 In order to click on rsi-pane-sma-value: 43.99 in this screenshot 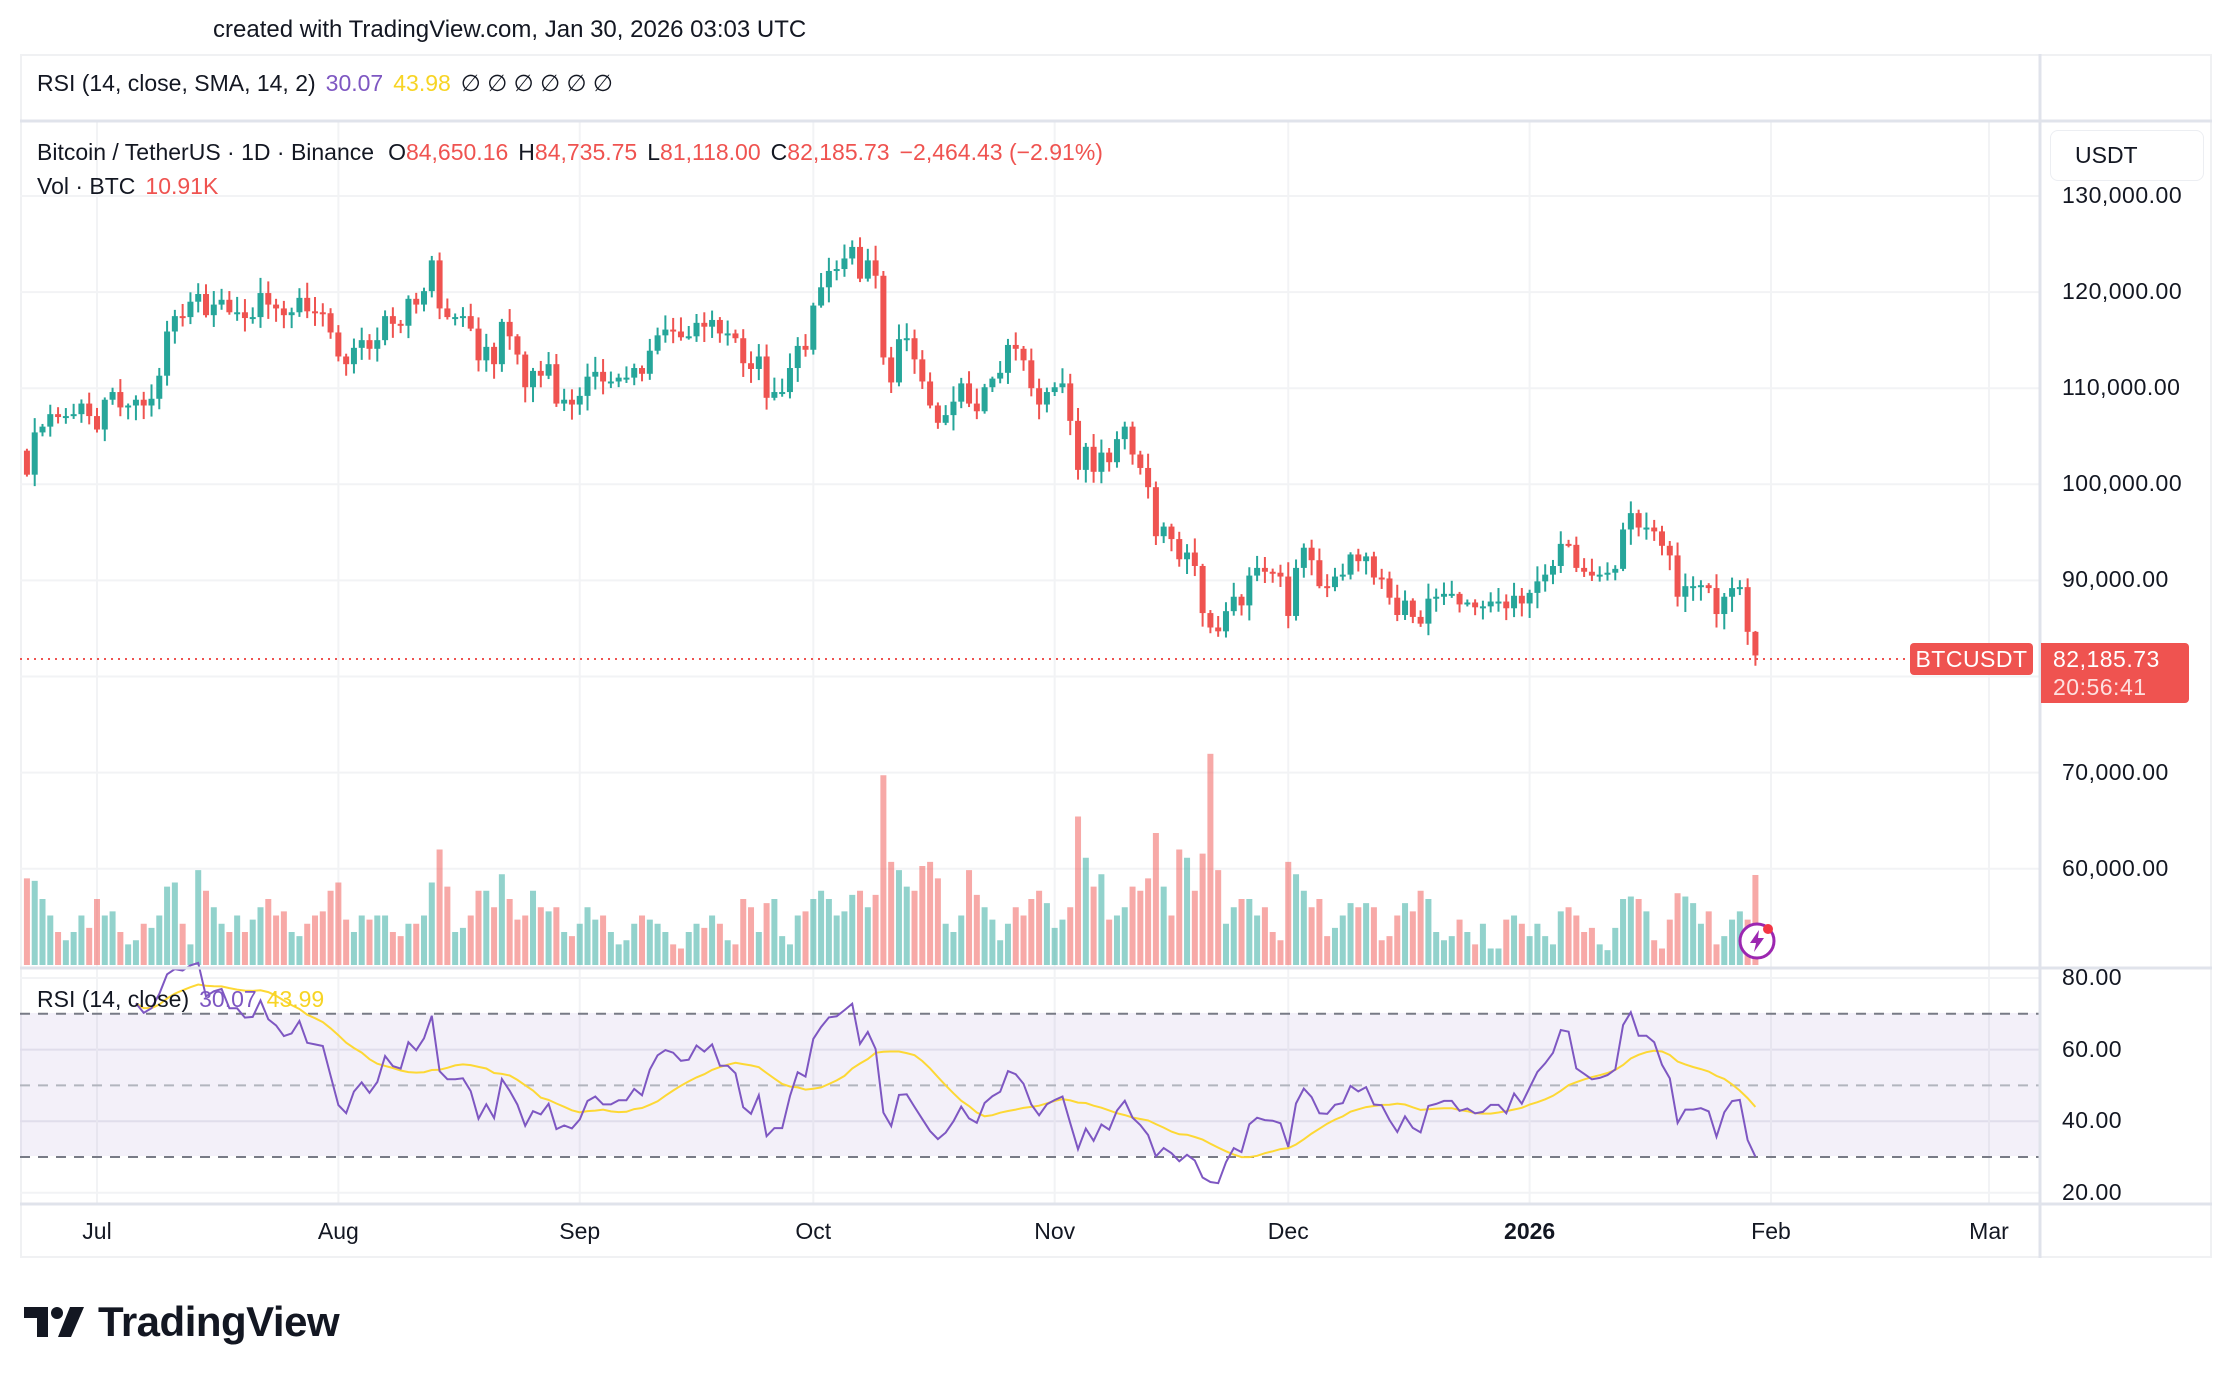, I will do `click(295, 999)`.